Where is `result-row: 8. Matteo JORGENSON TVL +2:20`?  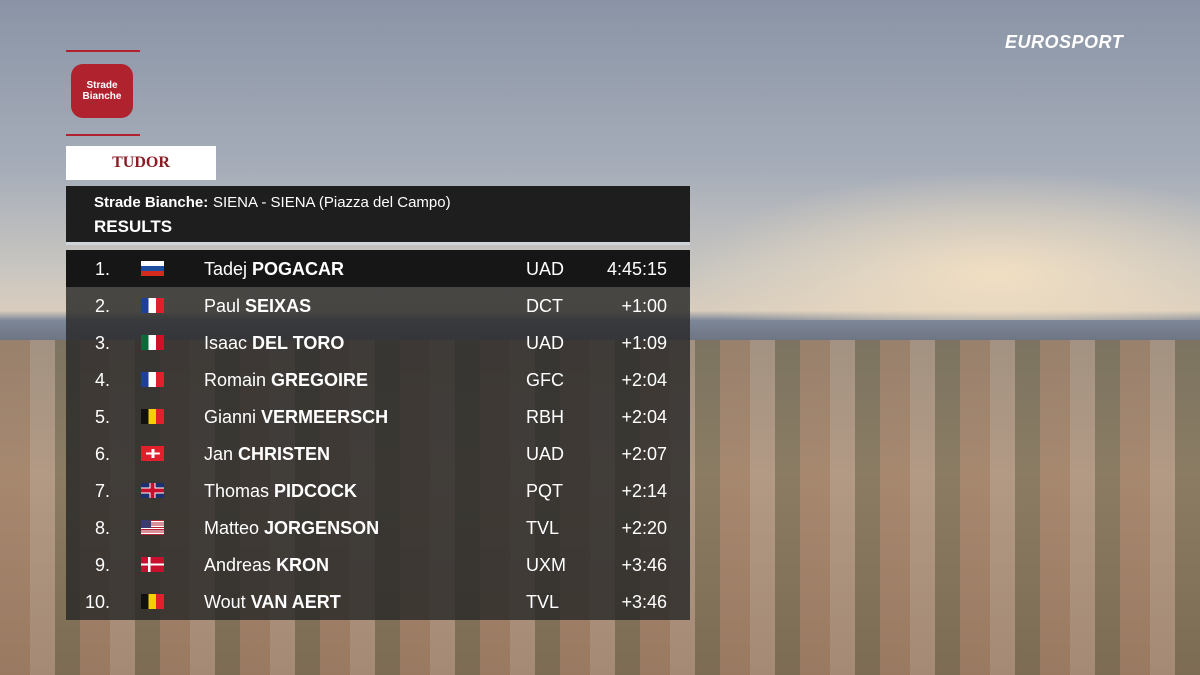
result-row: 8. Matteo JORGENSON TVL +2:20 is located at coordinates (378, 527).